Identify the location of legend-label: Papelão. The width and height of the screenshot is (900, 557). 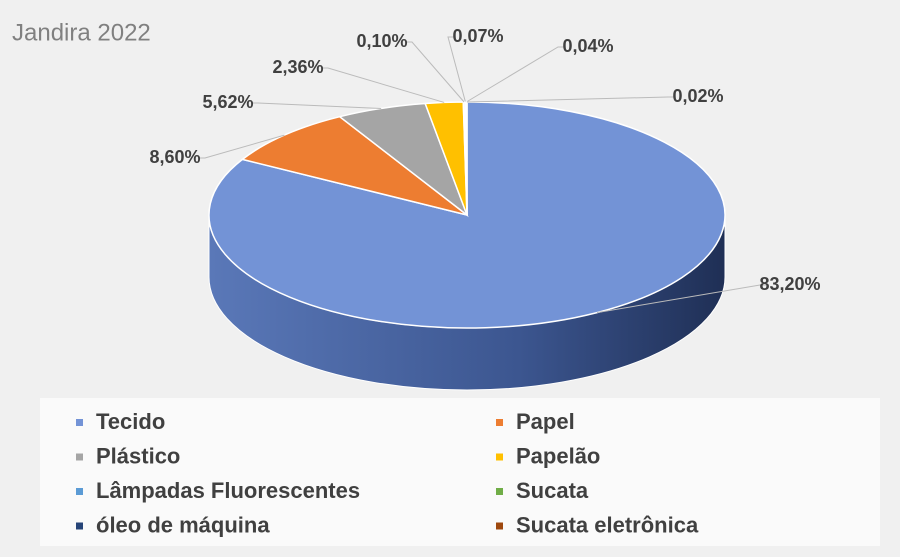
(558, 455).